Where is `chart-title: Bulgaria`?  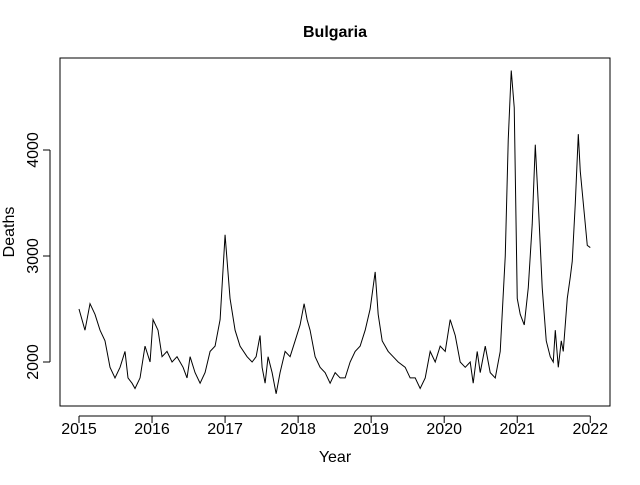
chart-title: Bulgaria is located at coordinates (335, 32).